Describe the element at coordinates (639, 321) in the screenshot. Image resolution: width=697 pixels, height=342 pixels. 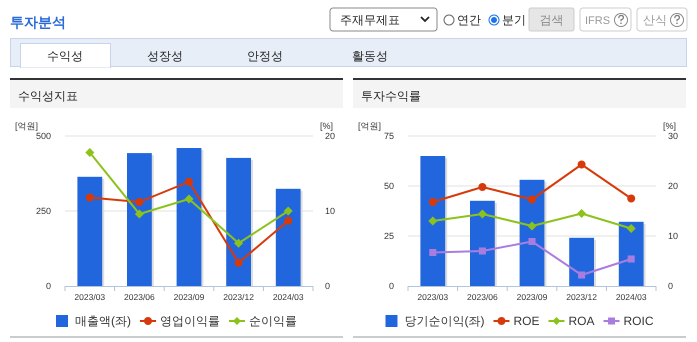
I see `legend-label: ROIC` at that location.